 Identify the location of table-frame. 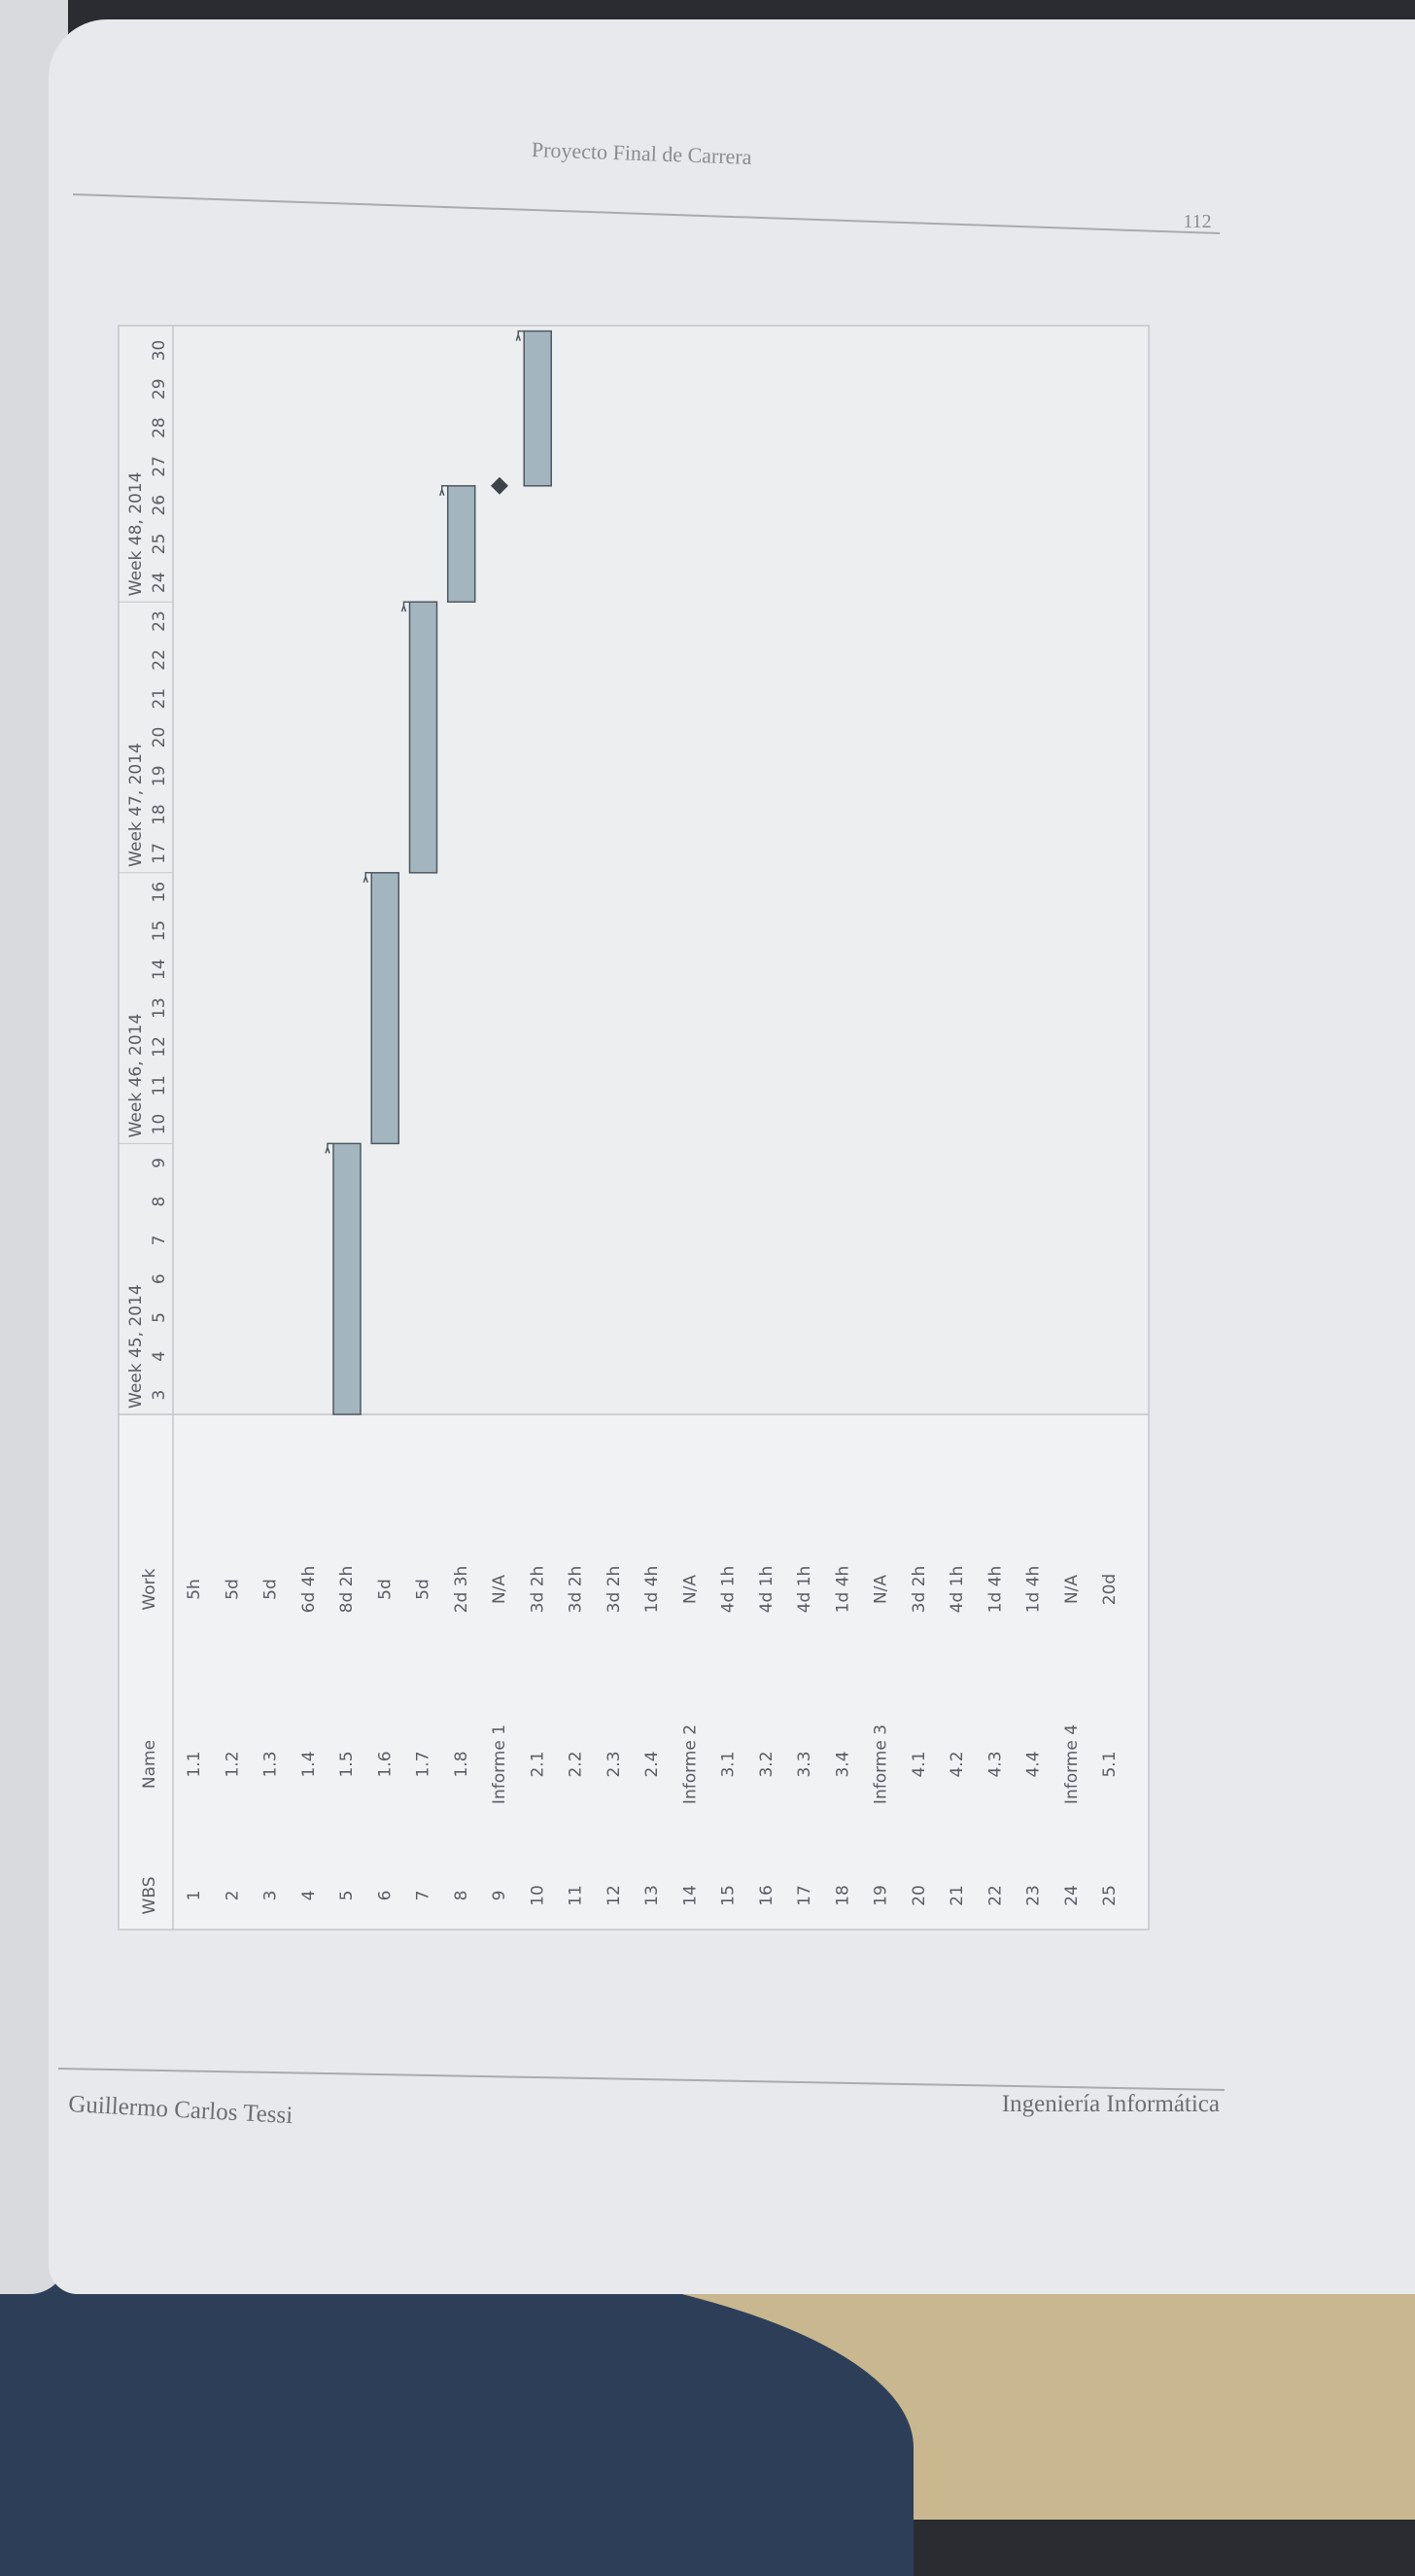
(634, 1672).